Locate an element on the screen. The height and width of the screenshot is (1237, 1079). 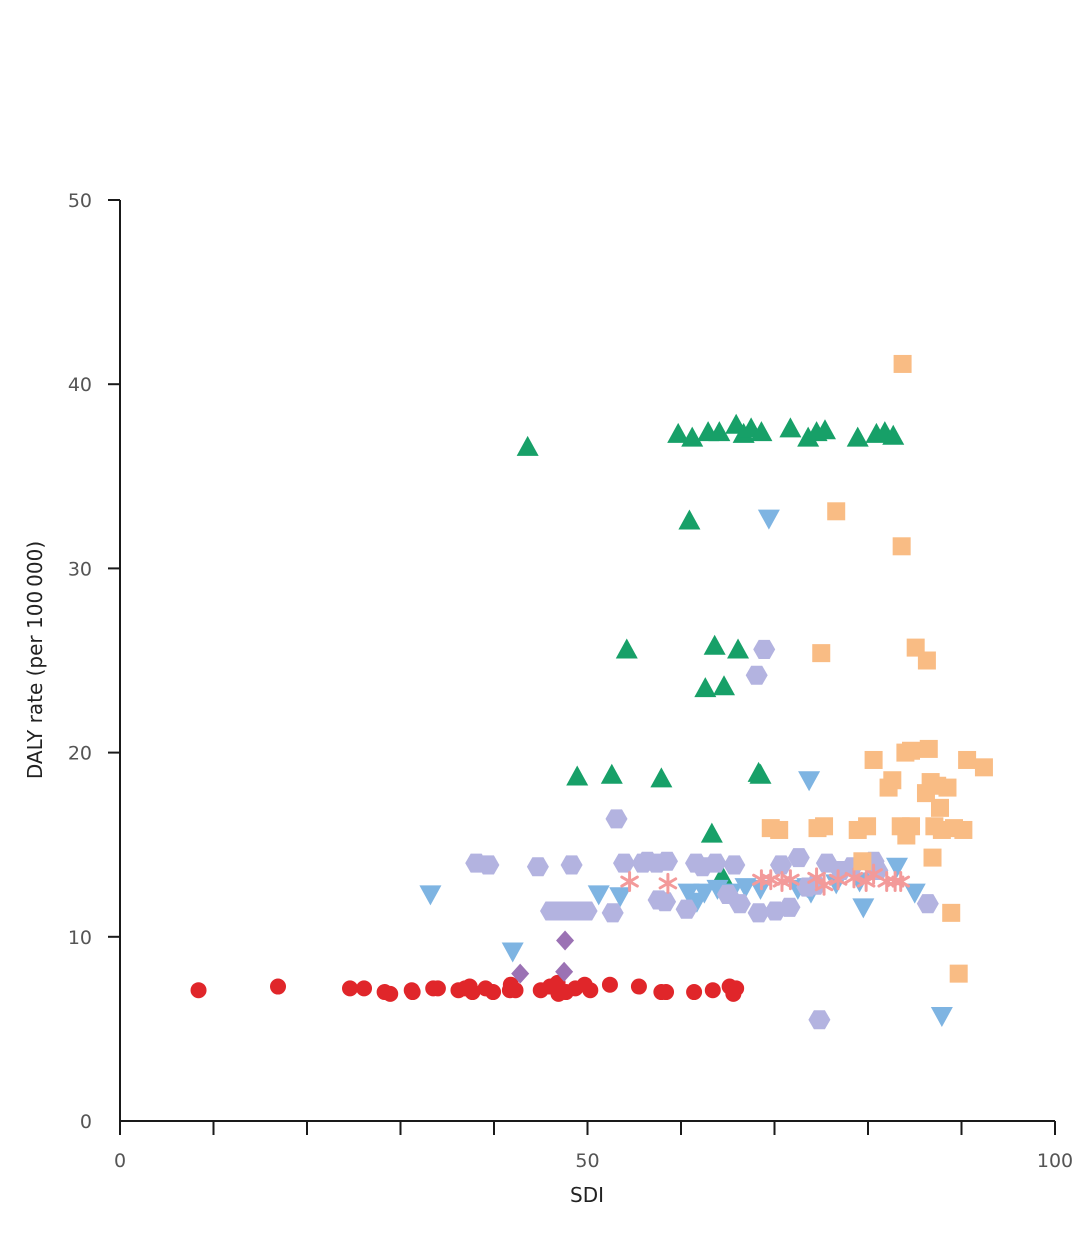
y-tick-label: 50 is located at coordinates (80, 201).